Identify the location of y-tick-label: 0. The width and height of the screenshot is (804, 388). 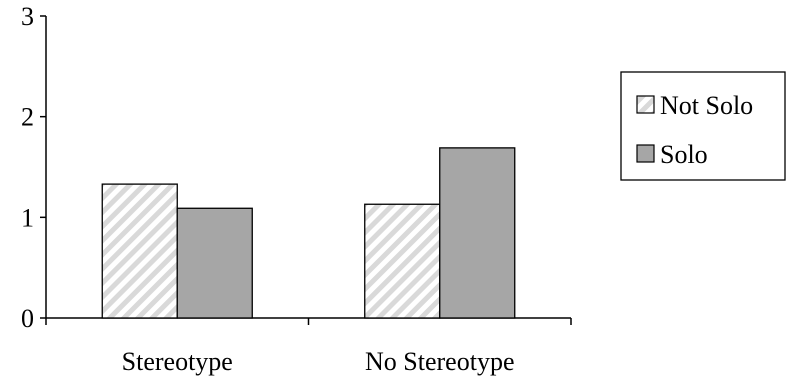
(27, 318).